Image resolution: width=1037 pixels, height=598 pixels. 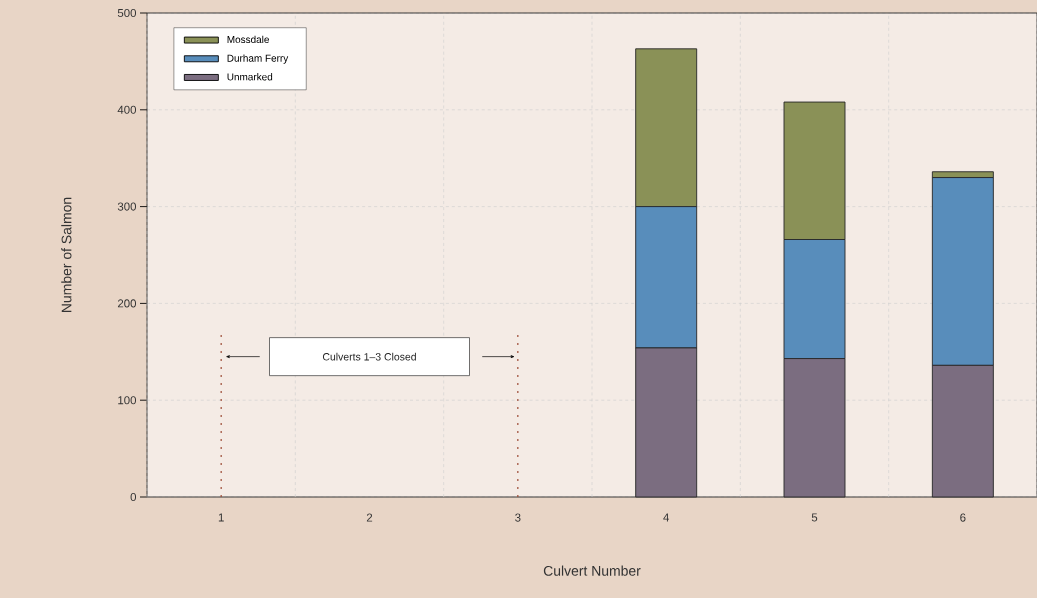 I want to click on x-tick-label: 4, so click(x=666, y=517).